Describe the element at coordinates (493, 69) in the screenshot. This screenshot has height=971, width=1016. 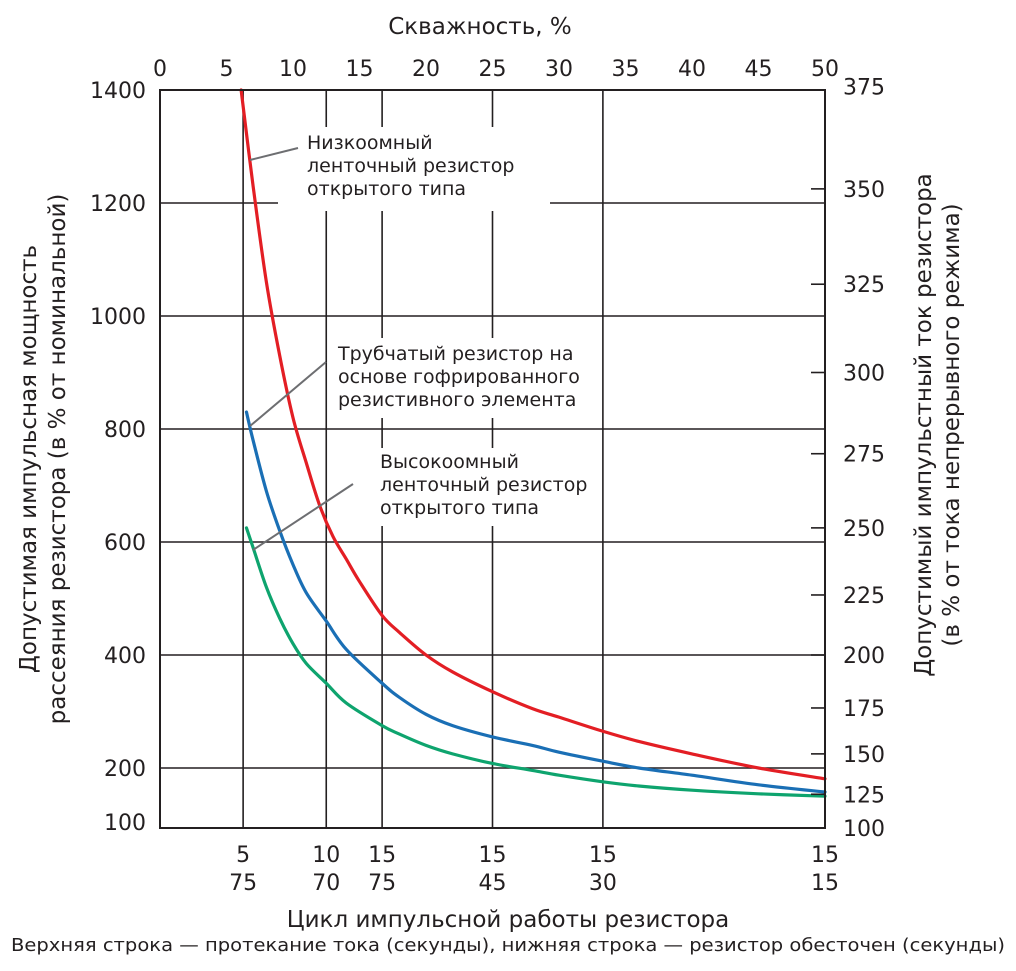
I see `top-tick-label-25: 25` at that location.